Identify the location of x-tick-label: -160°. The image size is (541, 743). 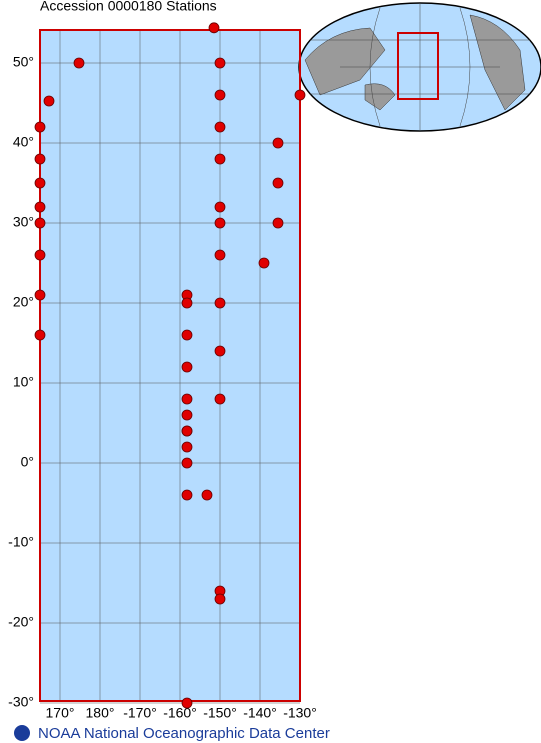
(180, 713).